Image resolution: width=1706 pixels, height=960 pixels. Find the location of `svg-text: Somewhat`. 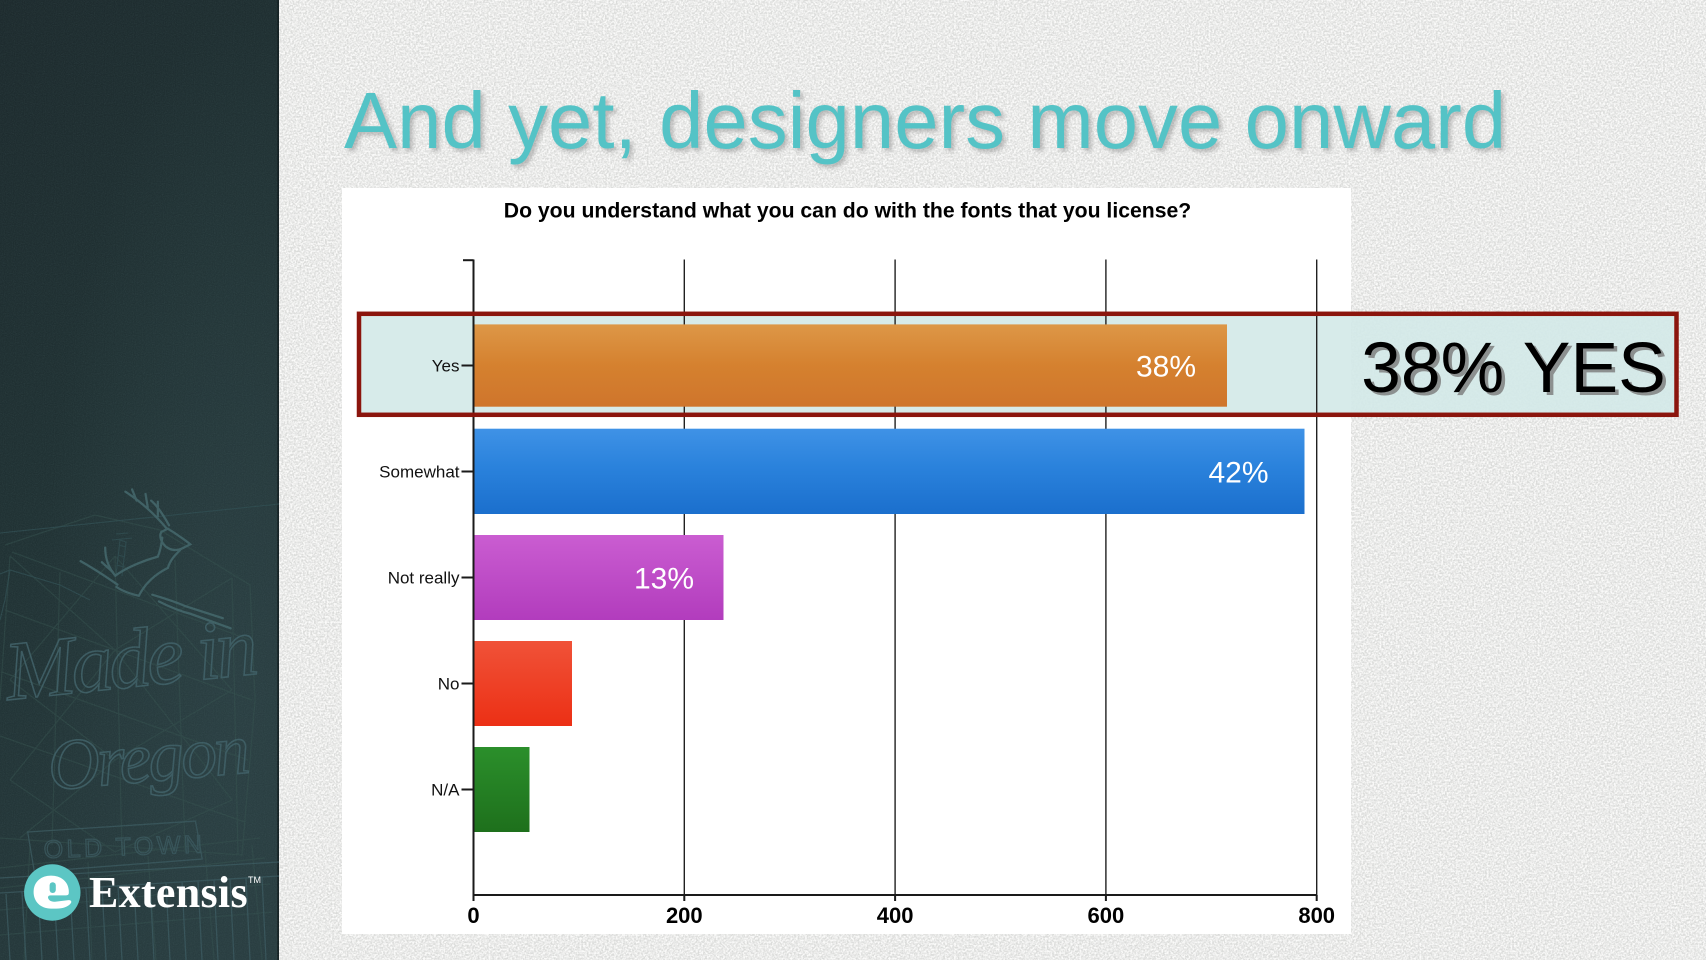

svg-text: Somewhat is located at coordinates (419, 472).